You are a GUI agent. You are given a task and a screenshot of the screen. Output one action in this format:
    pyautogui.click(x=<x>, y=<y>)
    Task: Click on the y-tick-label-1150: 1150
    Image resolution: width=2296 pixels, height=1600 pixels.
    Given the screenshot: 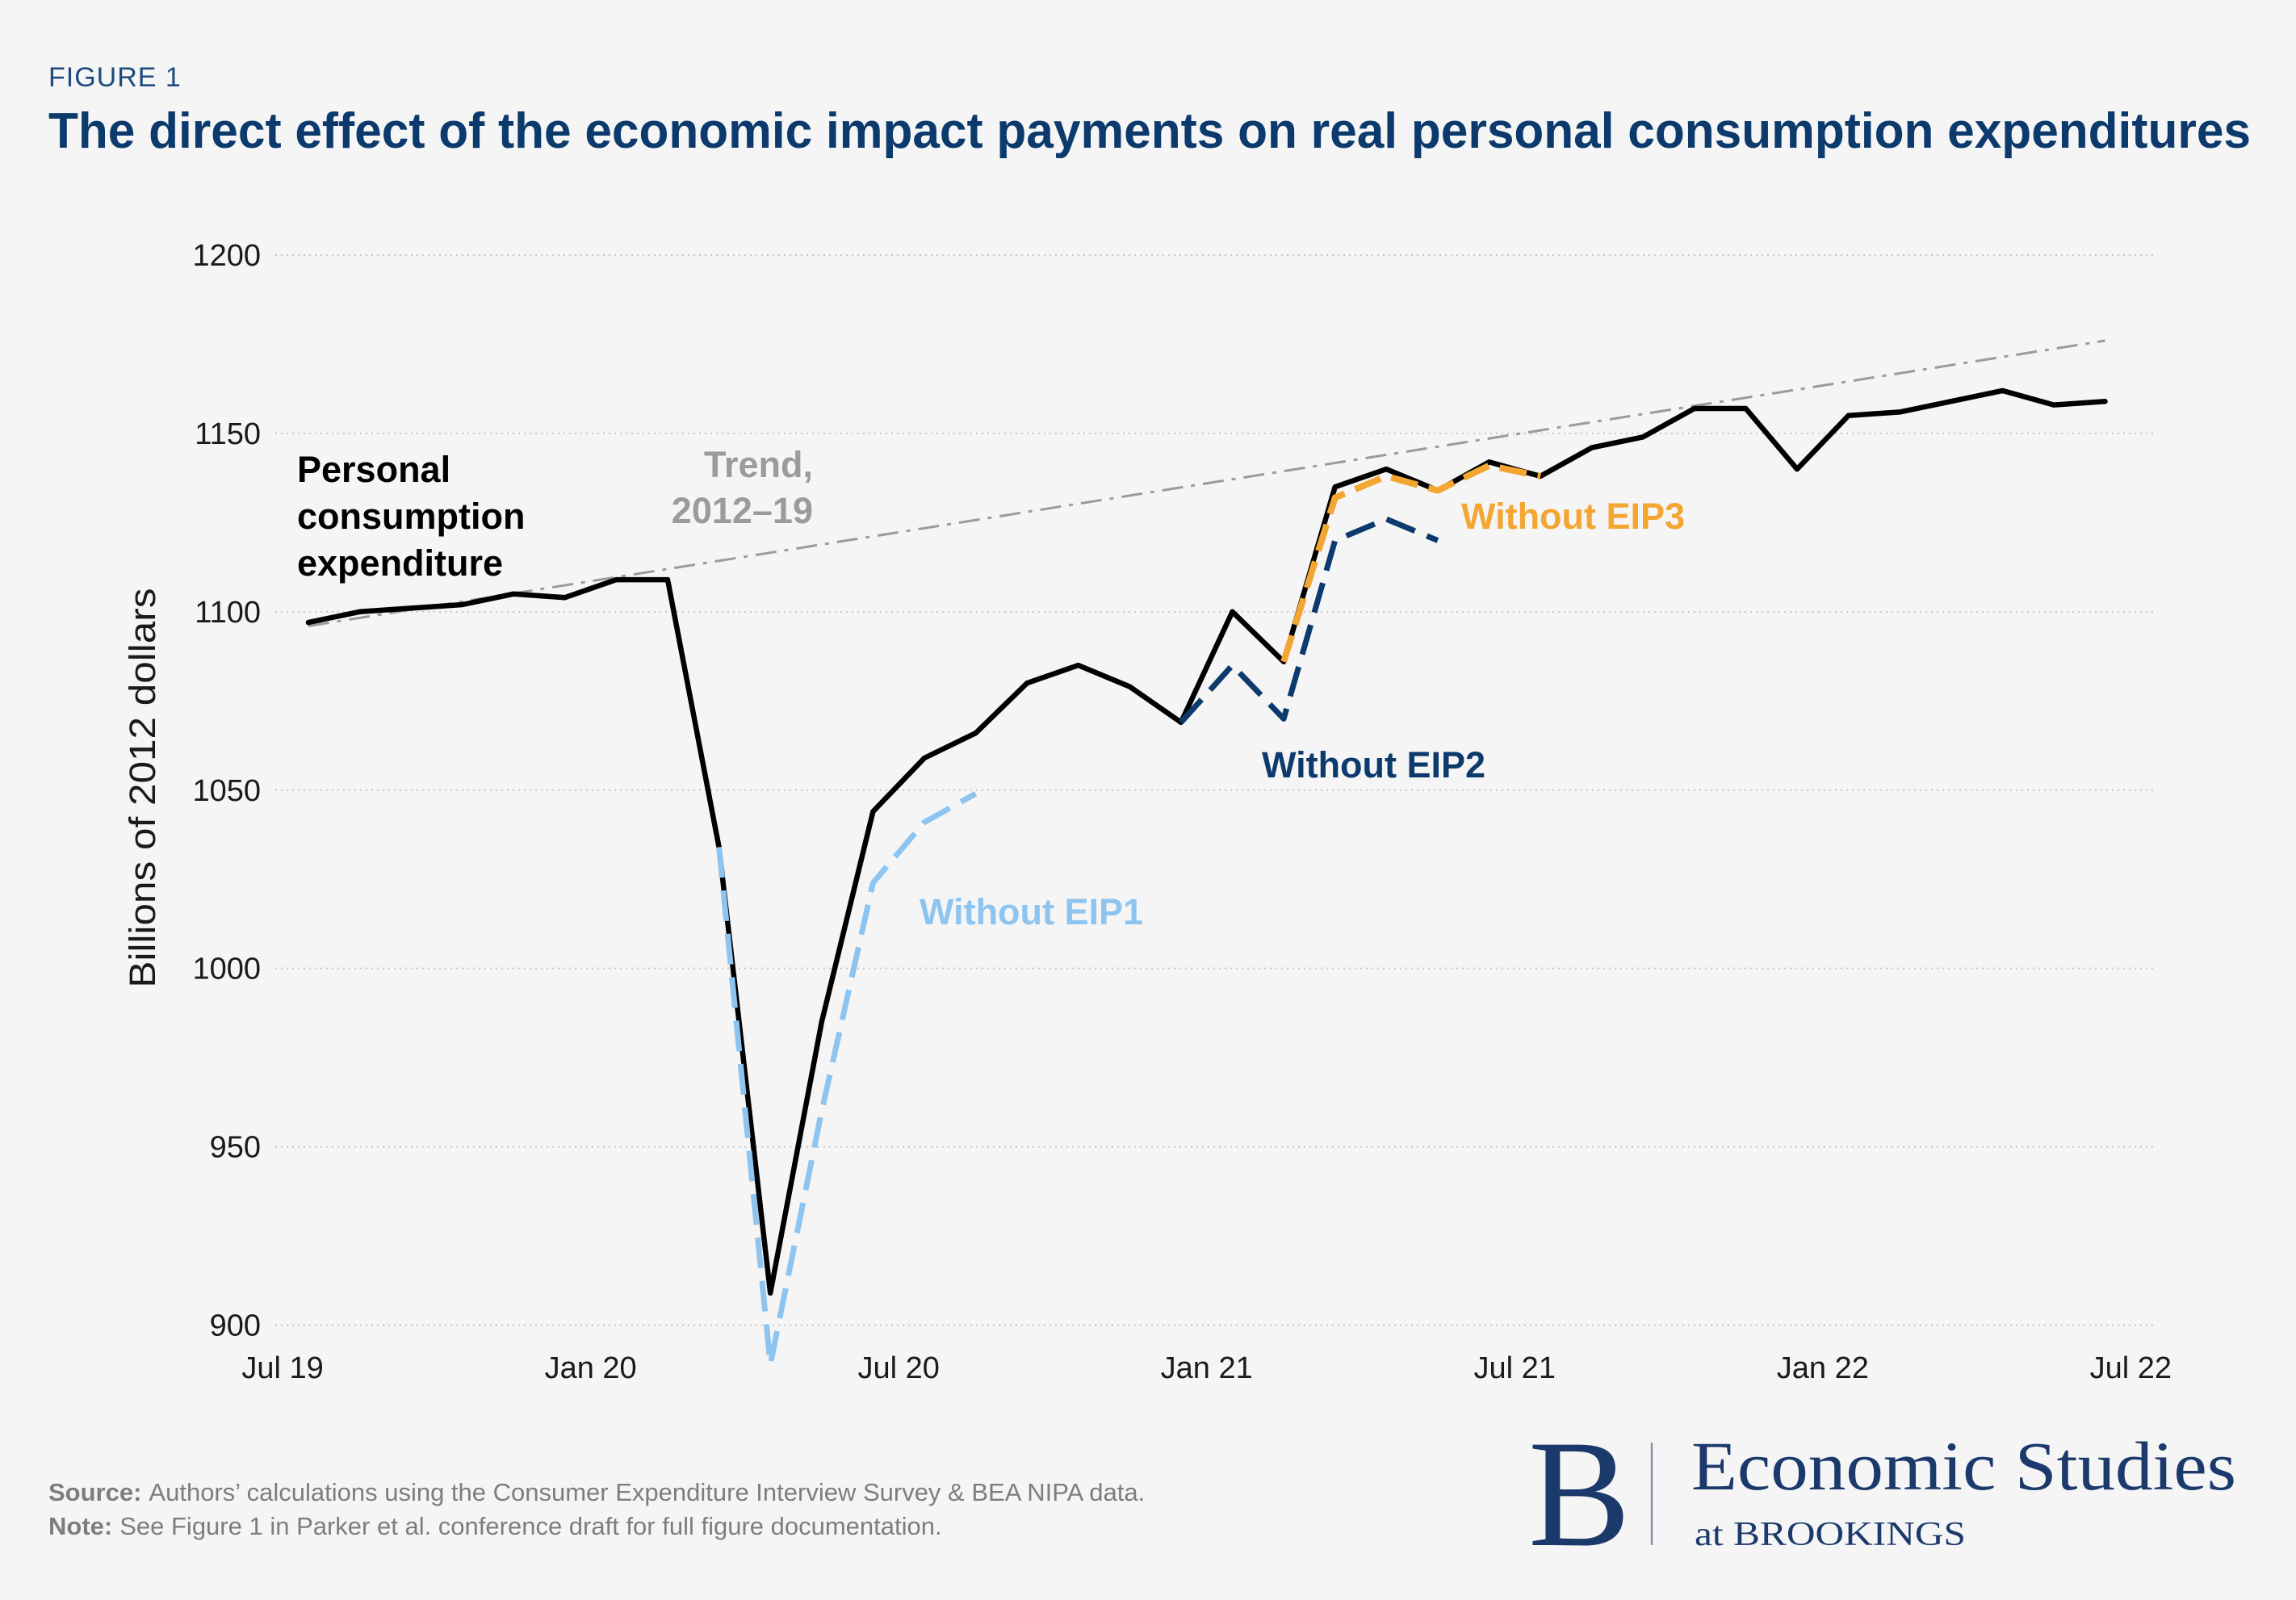 What is the action you would take?
    pyautogui.click(x=228, y=434)
    